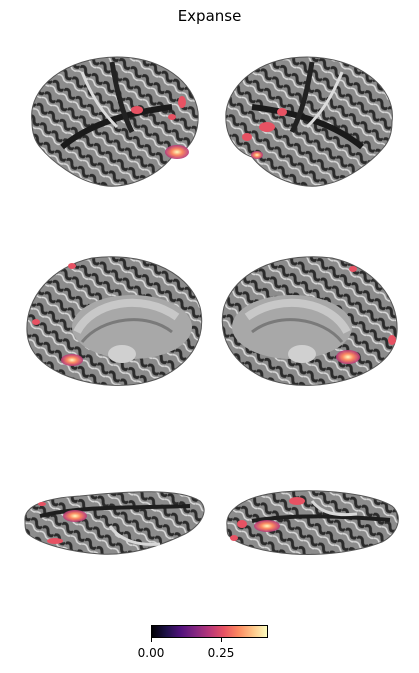 Image resolution: width=419 pixels, height=673 pixels. I want to click on right-medial-view, so click(309, 321).